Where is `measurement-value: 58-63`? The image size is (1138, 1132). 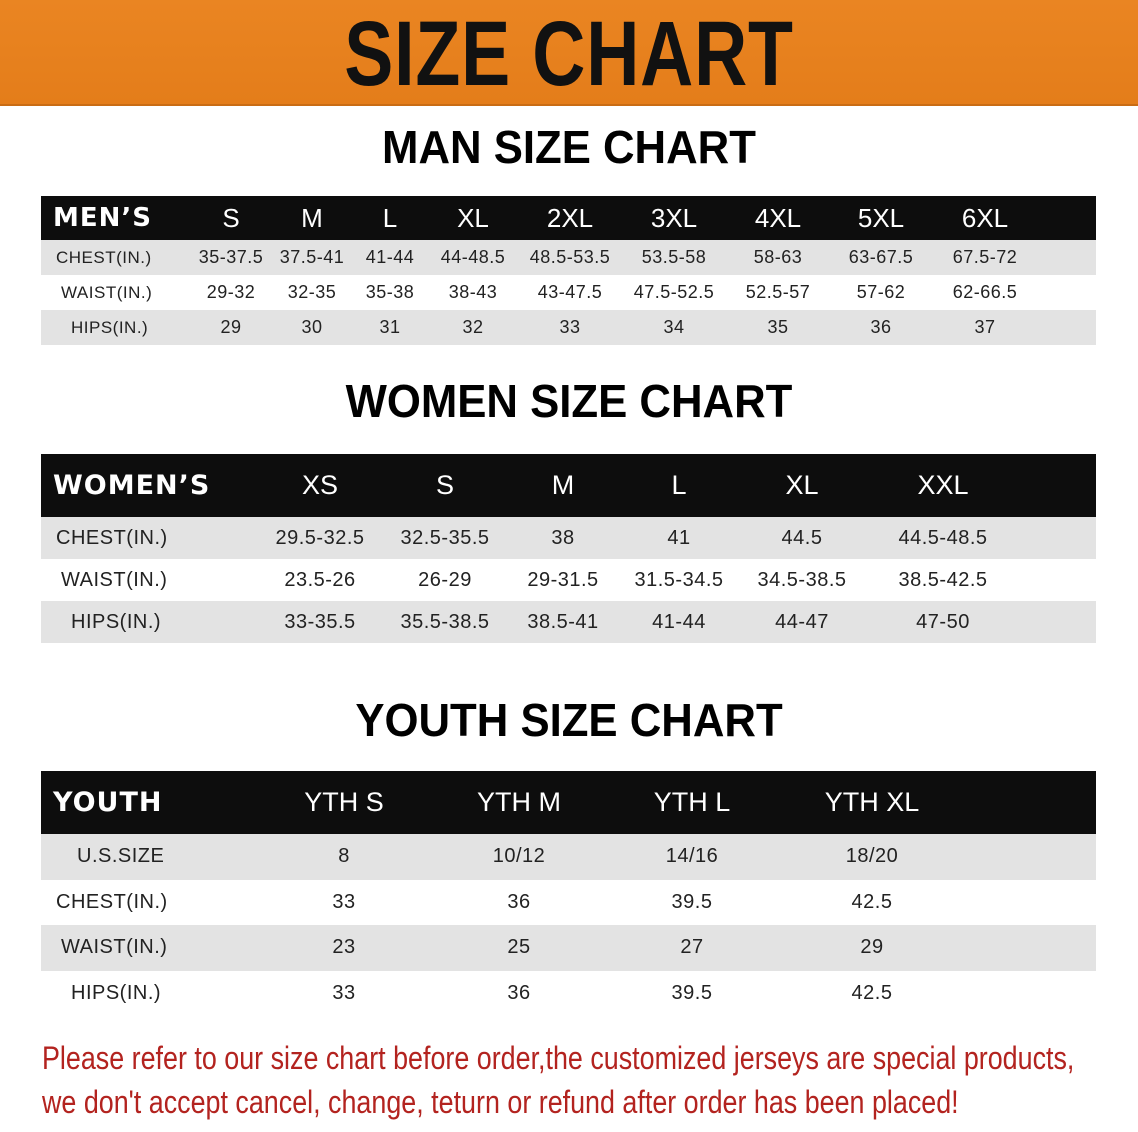
measurement-value: 58-63 is located at coordinates (778, 257).